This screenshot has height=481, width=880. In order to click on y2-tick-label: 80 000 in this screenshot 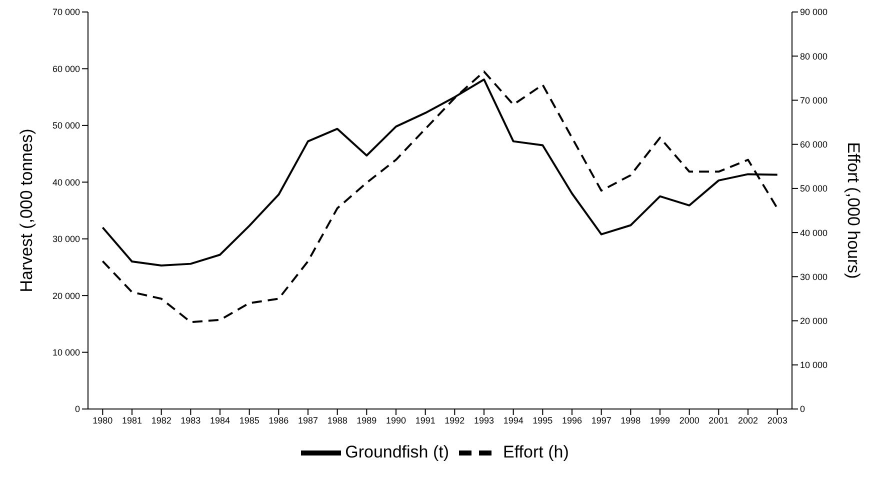, I will do `click(814, 56)`.